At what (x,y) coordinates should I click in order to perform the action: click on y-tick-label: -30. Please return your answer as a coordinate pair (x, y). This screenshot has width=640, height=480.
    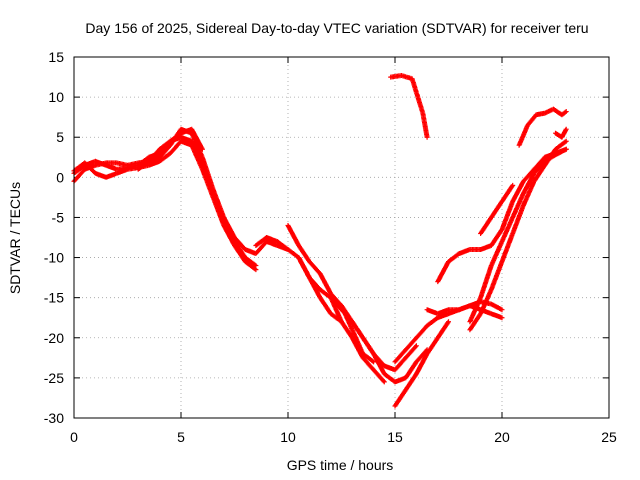
    Looking at the image, I should click on (54, 418).